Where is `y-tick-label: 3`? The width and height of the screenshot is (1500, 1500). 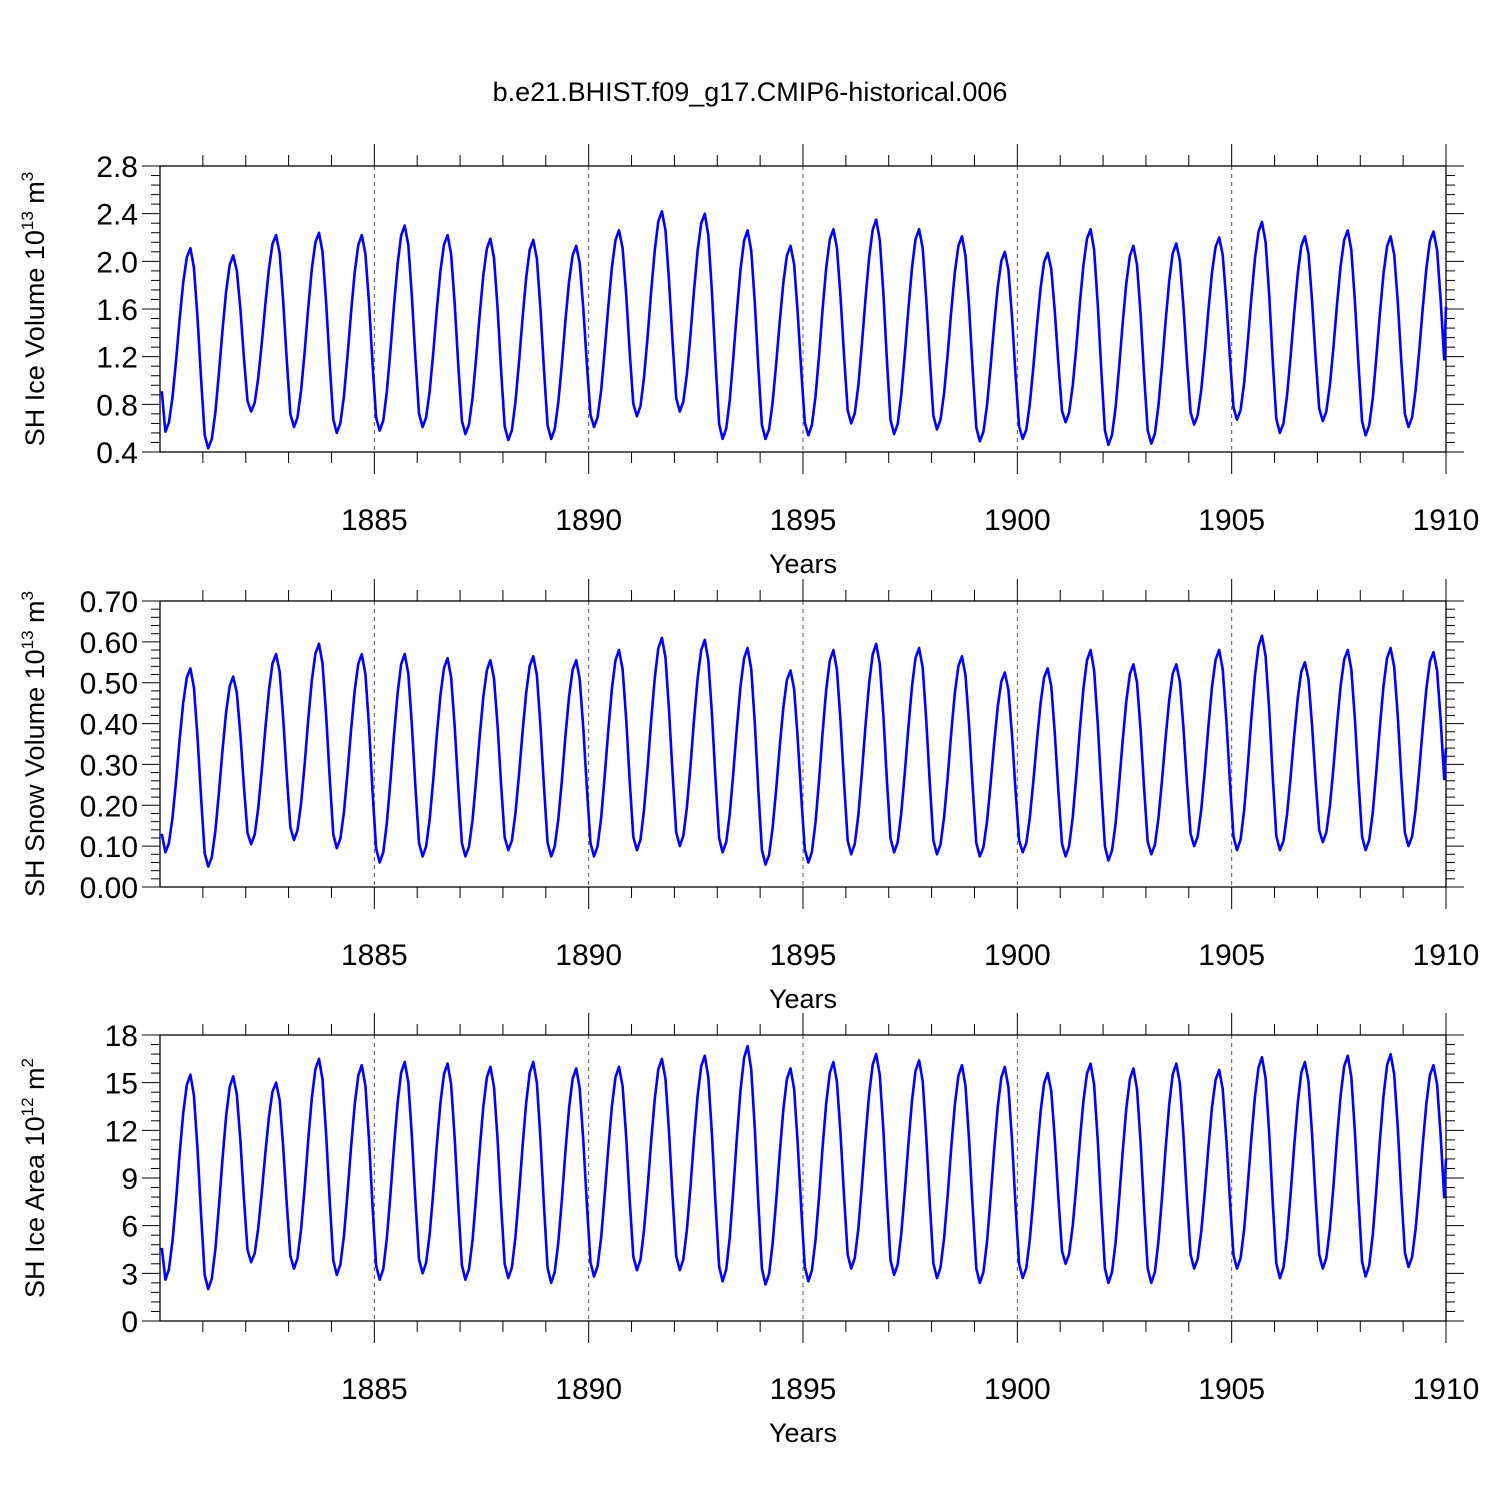 y-tick-label: 3 is located at coordinates (129, 1274).